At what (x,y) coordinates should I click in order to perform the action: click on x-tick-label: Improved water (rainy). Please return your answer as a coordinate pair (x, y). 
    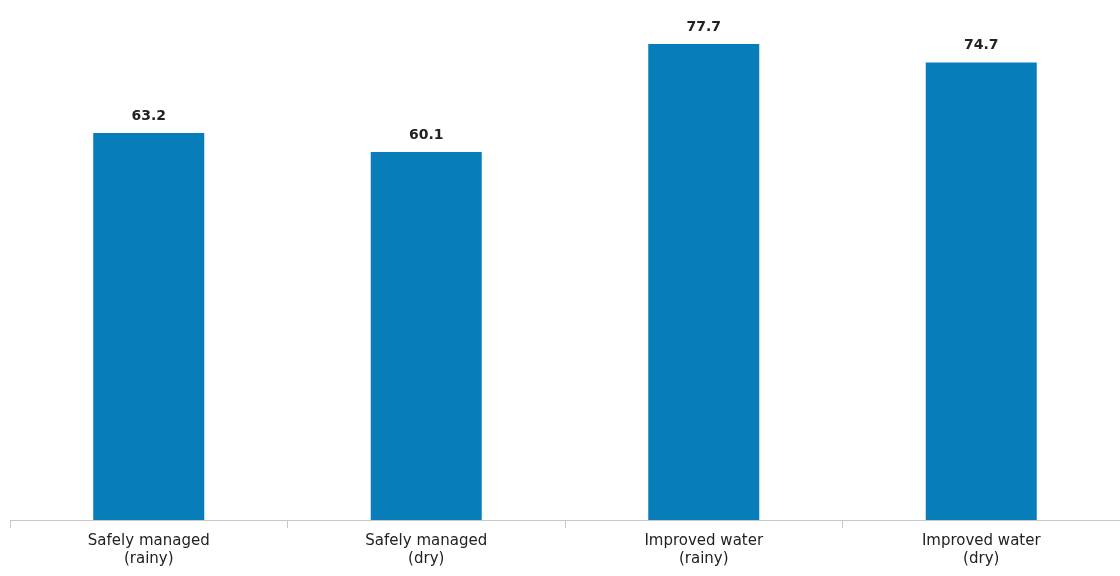
    Looking at the image, I should click on (704, 548).